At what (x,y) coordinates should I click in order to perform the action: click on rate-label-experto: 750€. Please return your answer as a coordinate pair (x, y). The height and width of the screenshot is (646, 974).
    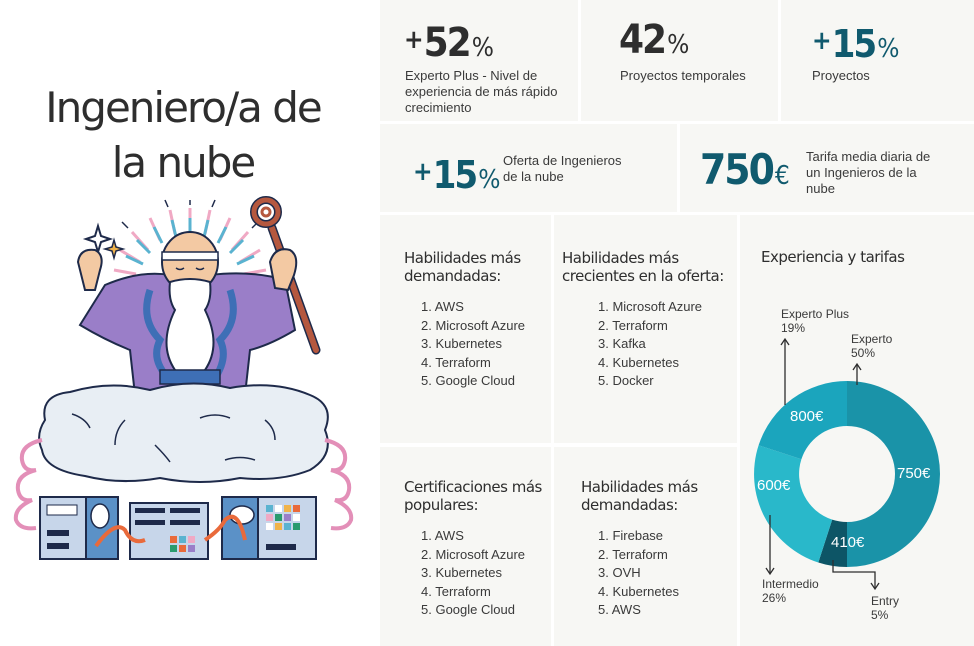
    Looking at the image, I should click on (914, 473).